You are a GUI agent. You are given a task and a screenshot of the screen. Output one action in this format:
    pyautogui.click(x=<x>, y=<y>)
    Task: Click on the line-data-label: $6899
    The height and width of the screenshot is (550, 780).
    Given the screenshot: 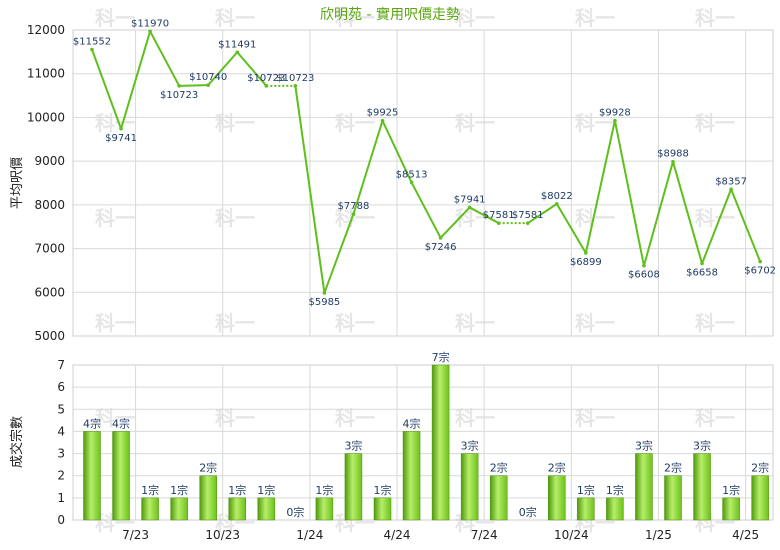 What is the action you would take?
    pyautogui.click(x=586, y=262)
    